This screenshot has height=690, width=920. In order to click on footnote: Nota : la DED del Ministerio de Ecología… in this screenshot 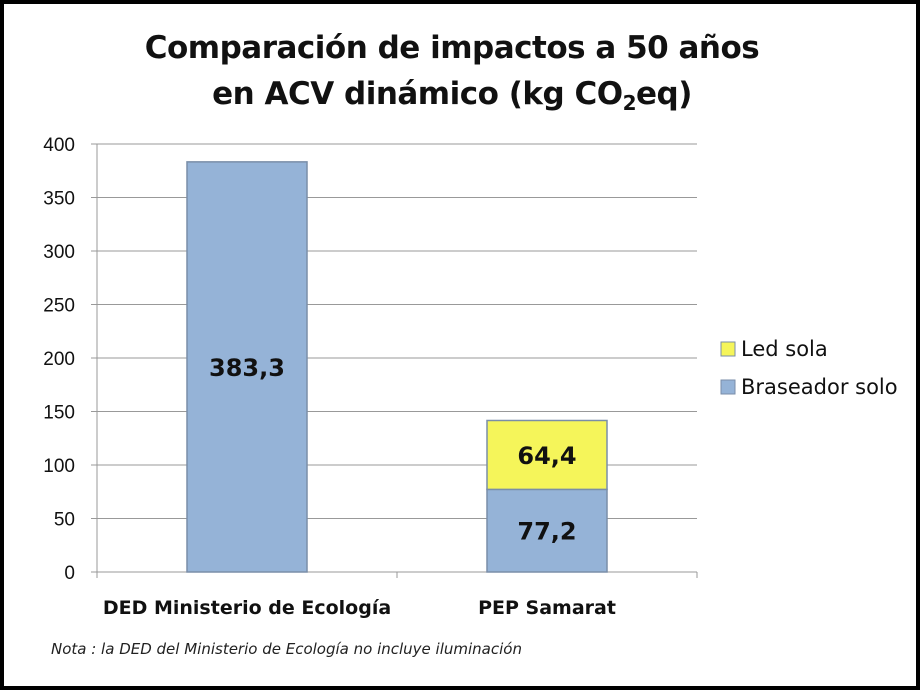, I will do `click(286, 649)`.